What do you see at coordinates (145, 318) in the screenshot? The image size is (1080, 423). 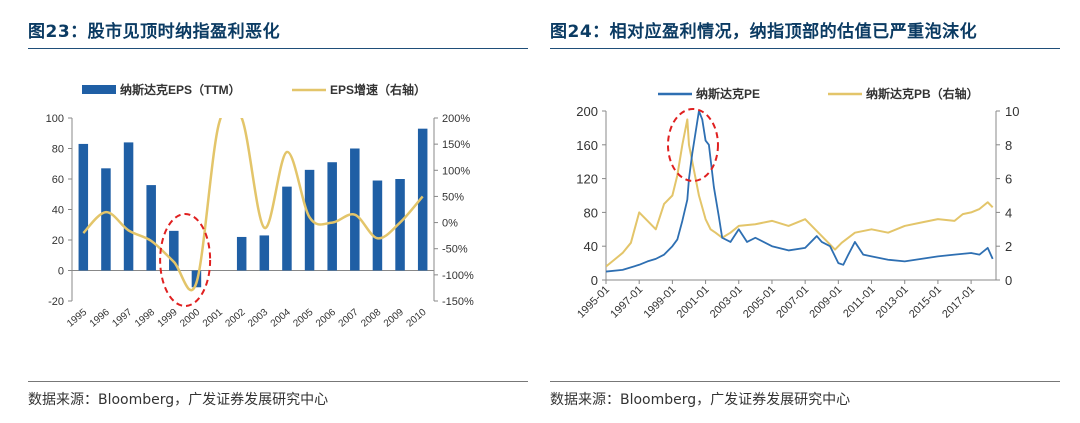 I see `x-tick-label: 1998` at bounding box center [145, 318].